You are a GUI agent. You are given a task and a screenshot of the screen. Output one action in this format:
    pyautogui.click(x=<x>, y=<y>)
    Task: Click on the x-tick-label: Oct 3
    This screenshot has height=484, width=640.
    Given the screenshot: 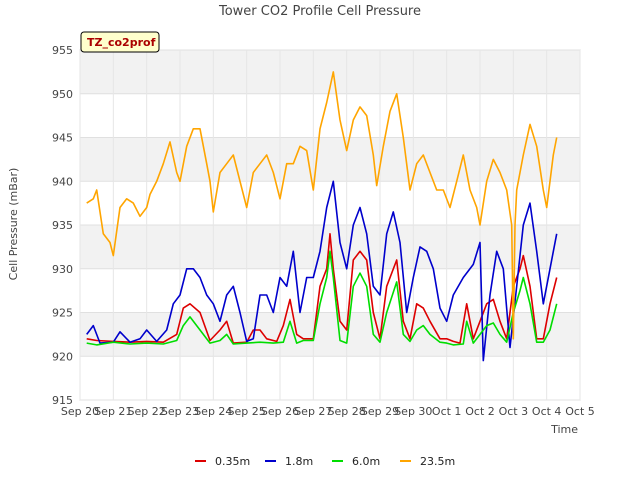 What is the action you would take?
    pyautogui.click(x=514, y=411)
    